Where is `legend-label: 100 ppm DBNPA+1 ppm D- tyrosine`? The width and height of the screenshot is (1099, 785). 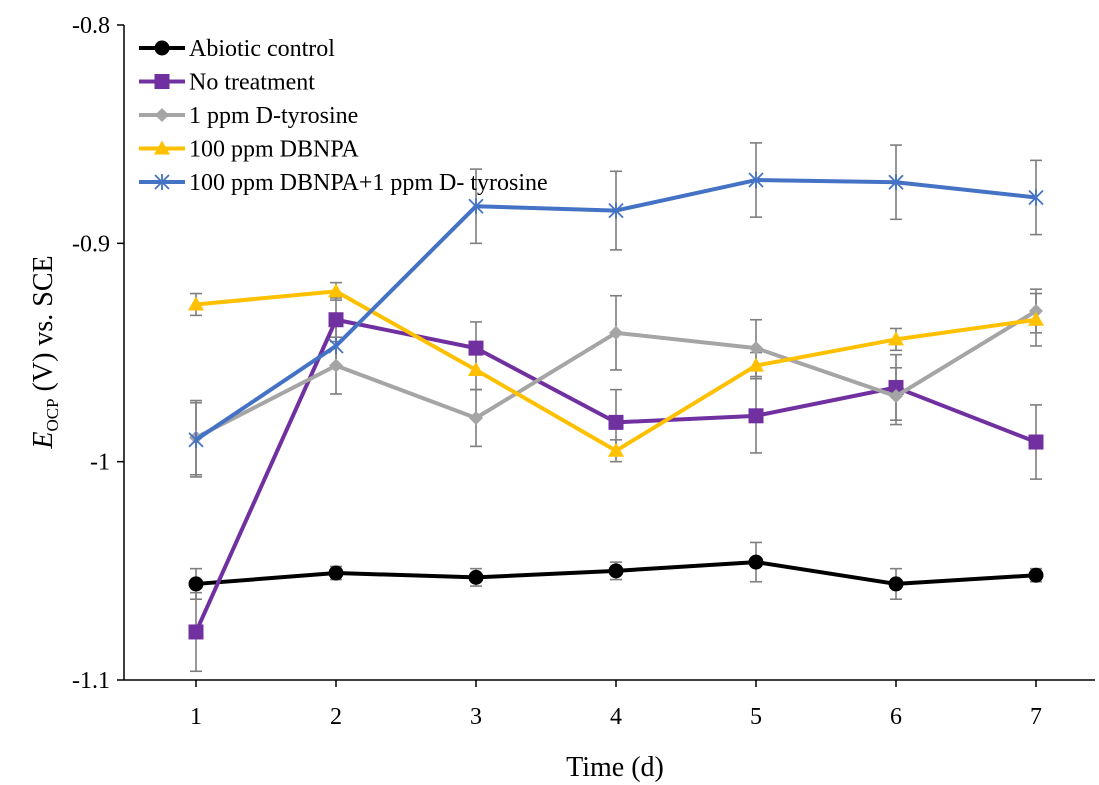 legend-label: 100 ppm DBNPA+1 ppm D- tyrosine is located at coordinates (368, 183).